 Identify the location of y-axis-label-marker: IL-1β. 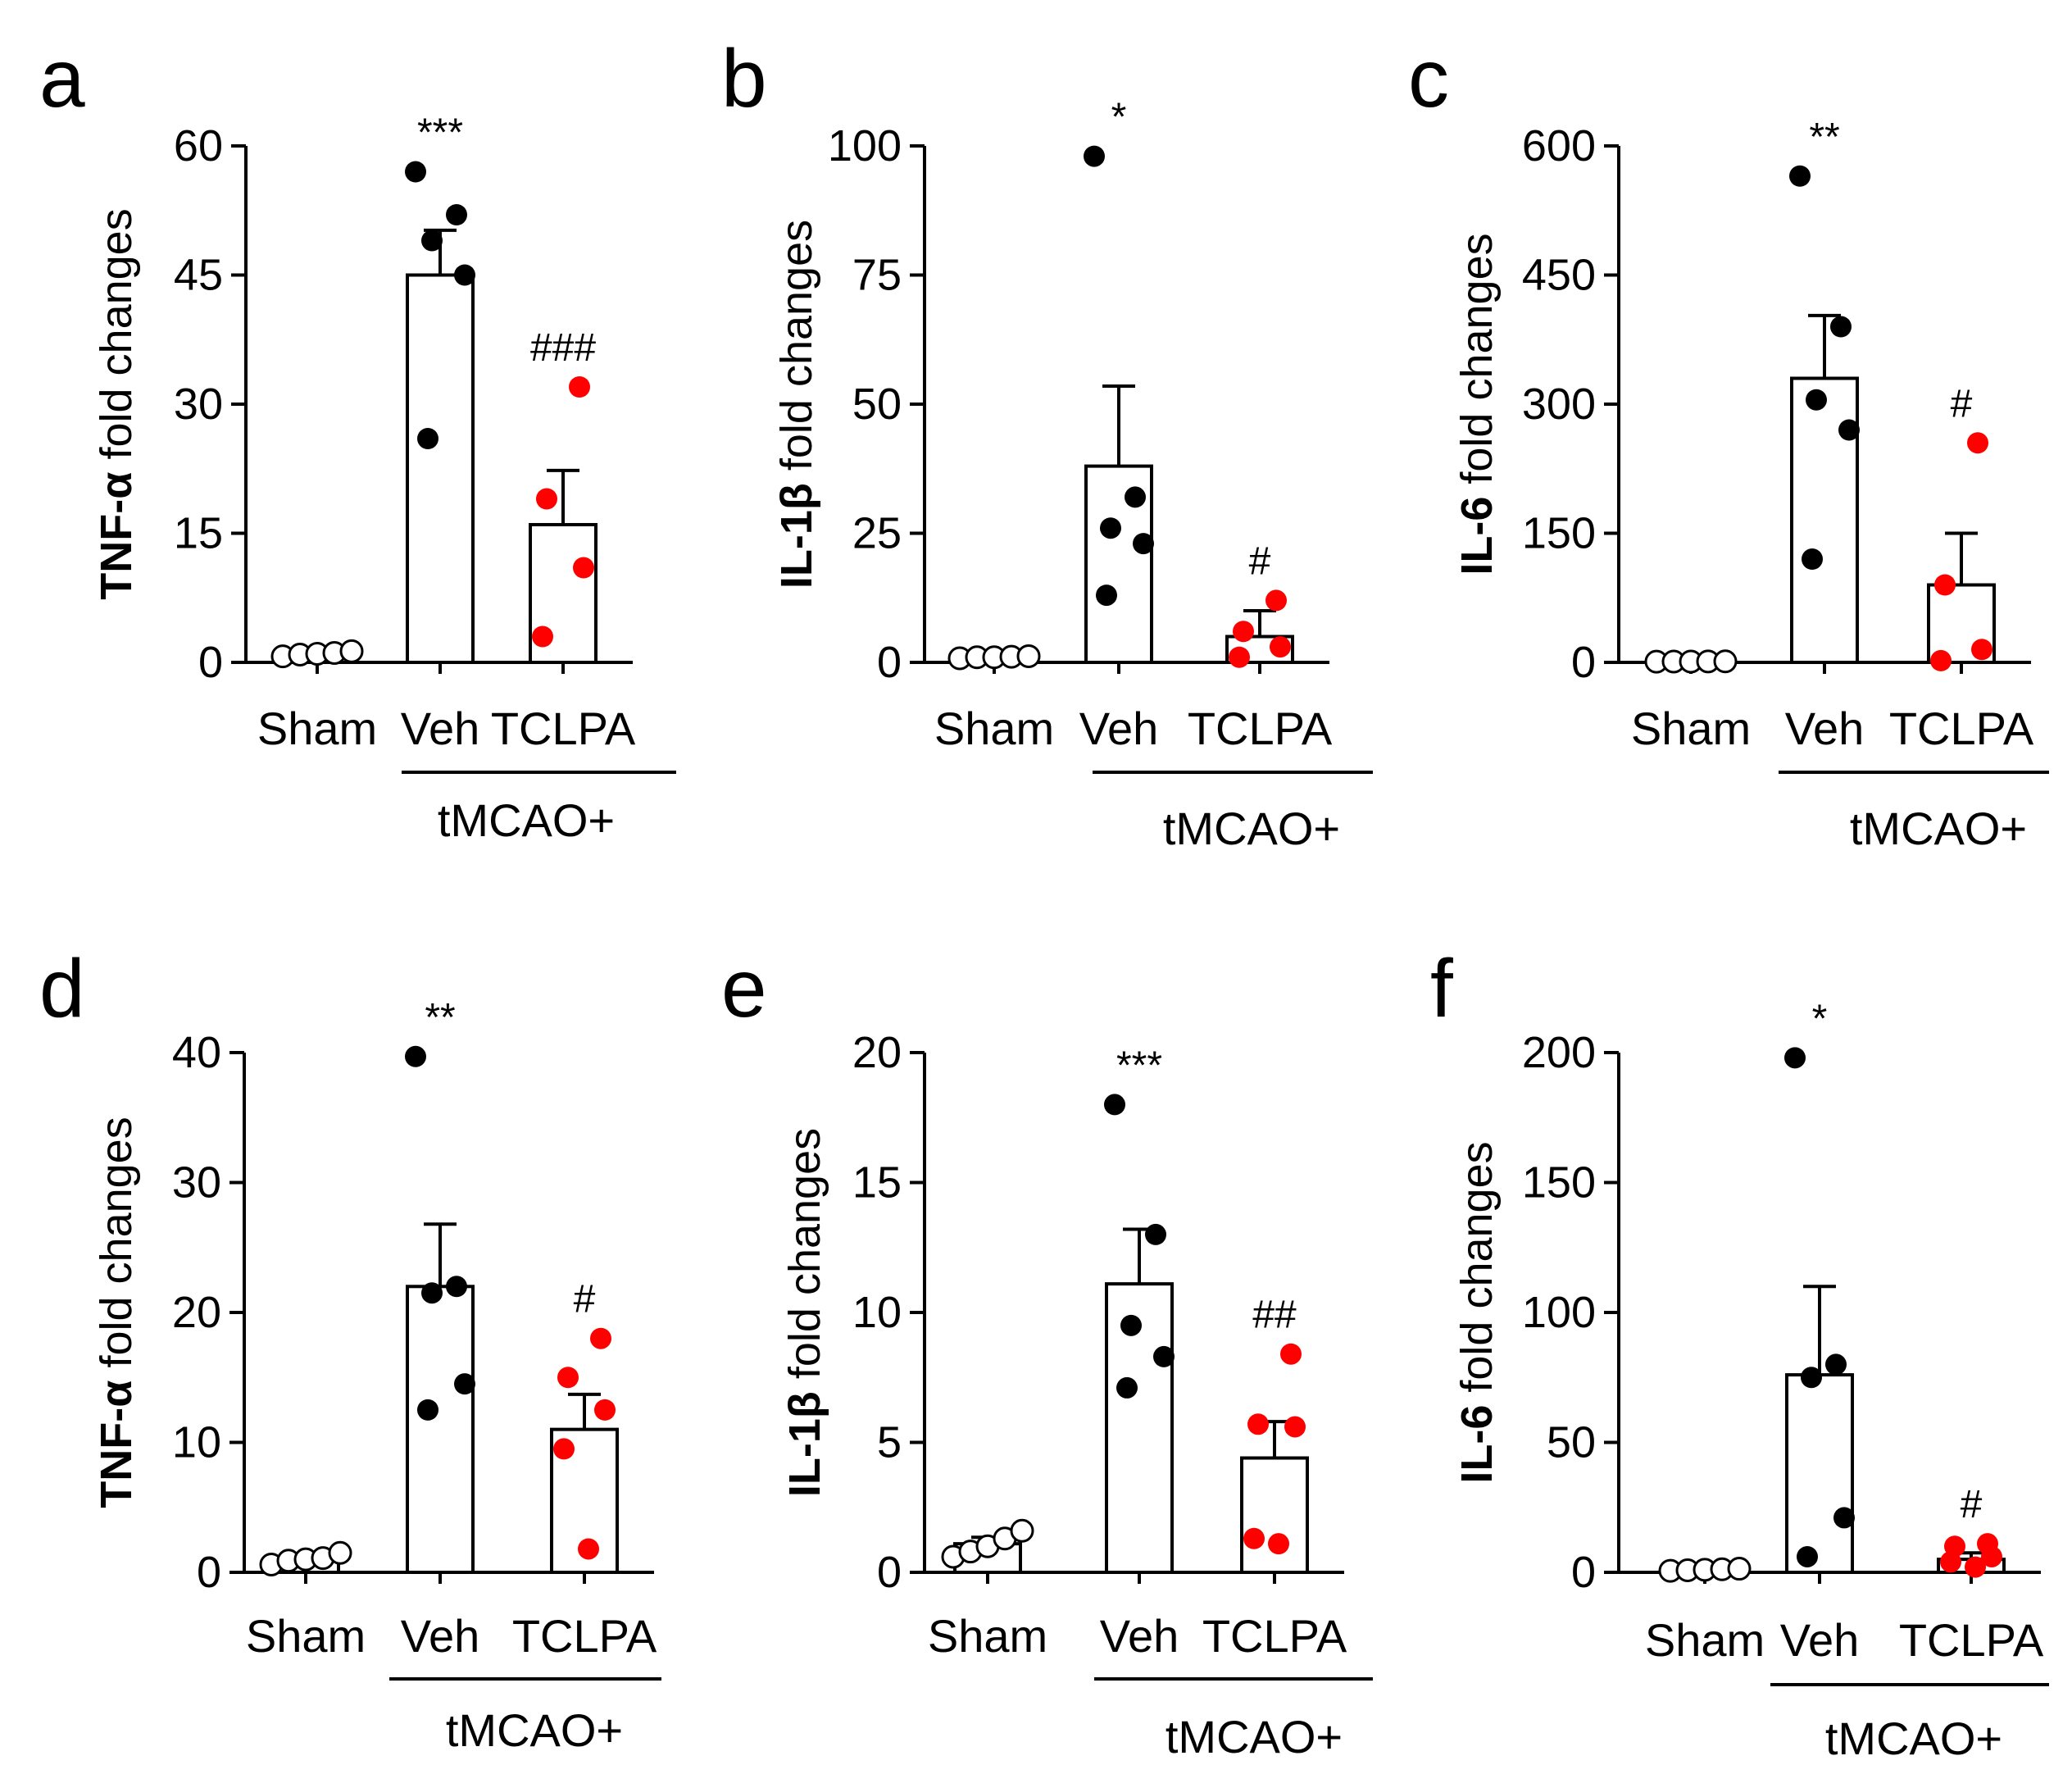
(796, 536).